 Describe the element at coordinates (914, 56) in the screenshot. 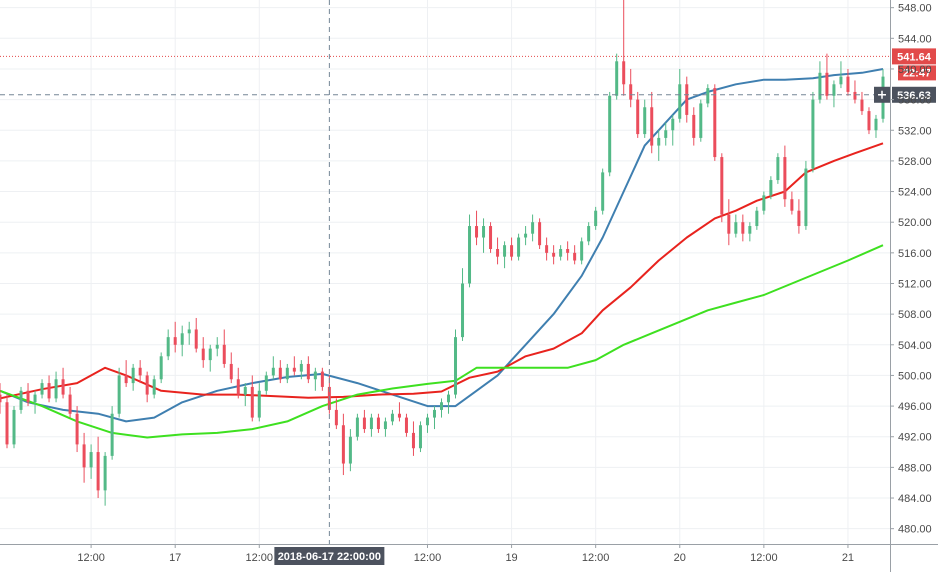

I see `last-price-badge` at that location.